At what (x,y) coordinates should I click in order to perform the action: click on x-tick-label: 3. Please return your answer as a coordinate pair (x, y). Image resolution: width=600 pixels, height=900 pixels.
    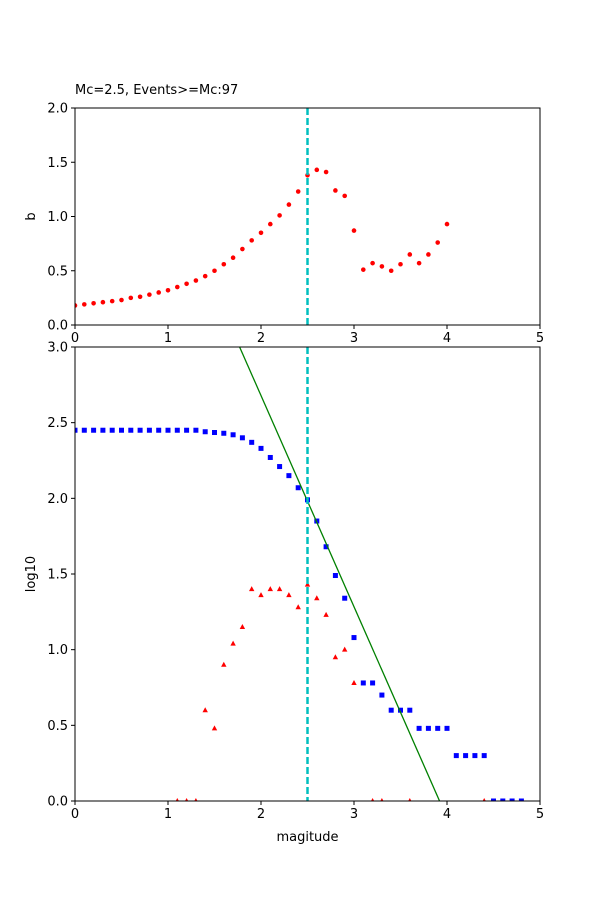
    Looking at the image, I should click on (354, 338).